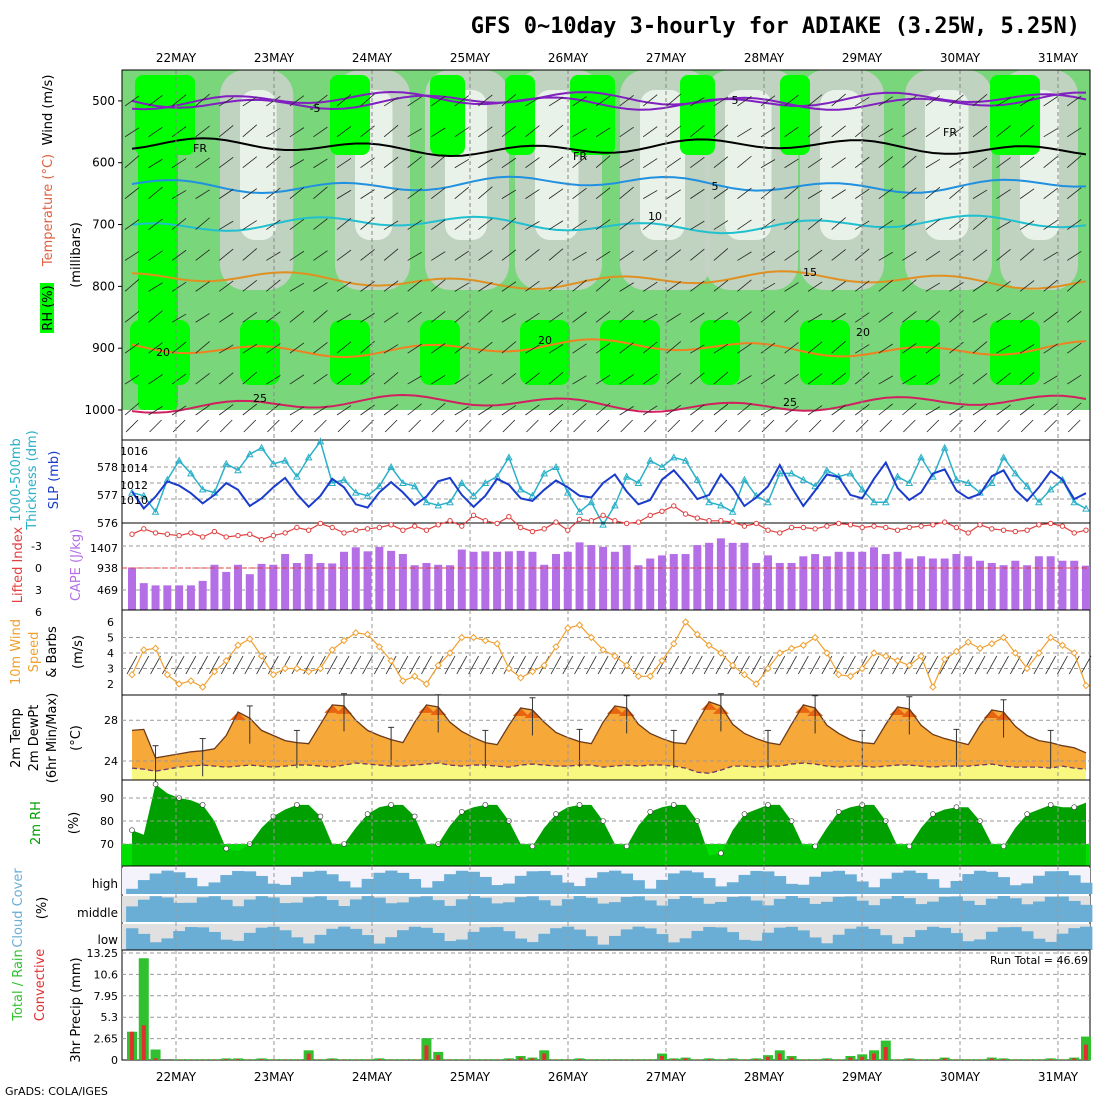  What do you see at coordinates (38, 612) in the screenshot?
I see `li-tick: 6` at bounding box center [38, 612].